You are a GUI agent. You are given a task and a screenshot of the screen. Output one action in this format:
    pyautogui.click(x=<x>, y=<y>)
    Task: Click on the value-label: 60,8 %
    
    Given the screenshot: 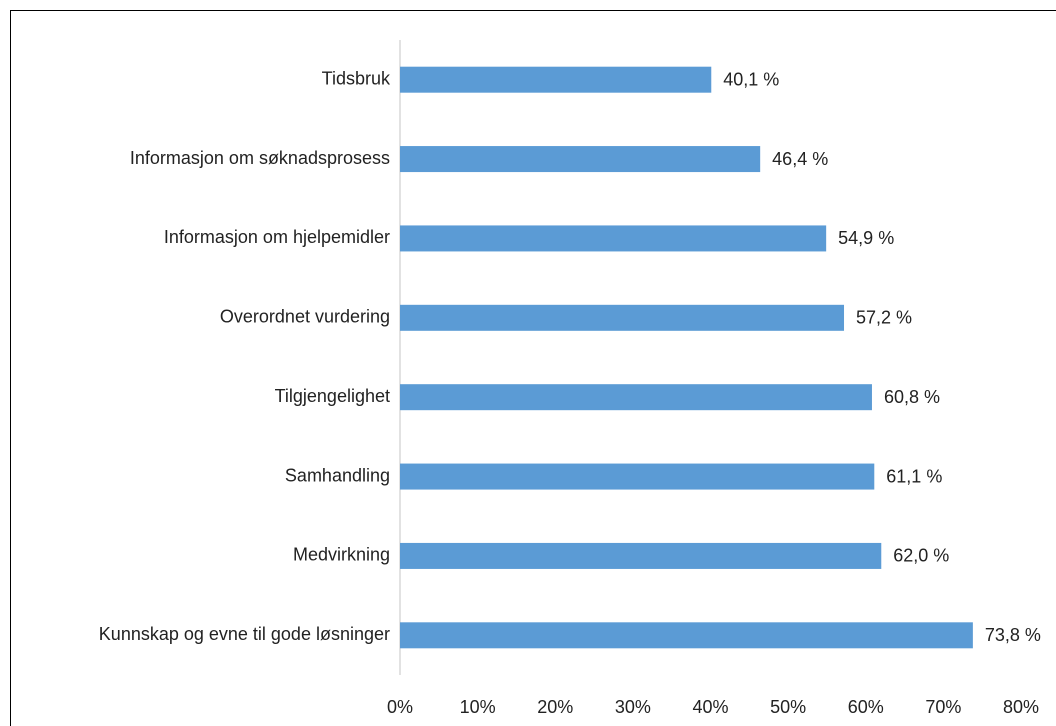 What is the action you would take?
    pyautogui.click(x=912, y=397)
    